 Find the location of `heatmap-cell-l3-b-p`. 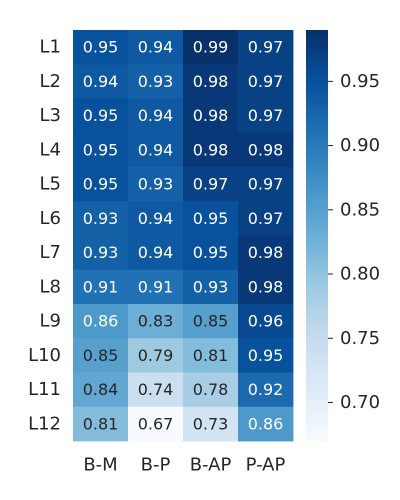

heatmap-cell-l3-b-p is located at coordinates (156, 116).